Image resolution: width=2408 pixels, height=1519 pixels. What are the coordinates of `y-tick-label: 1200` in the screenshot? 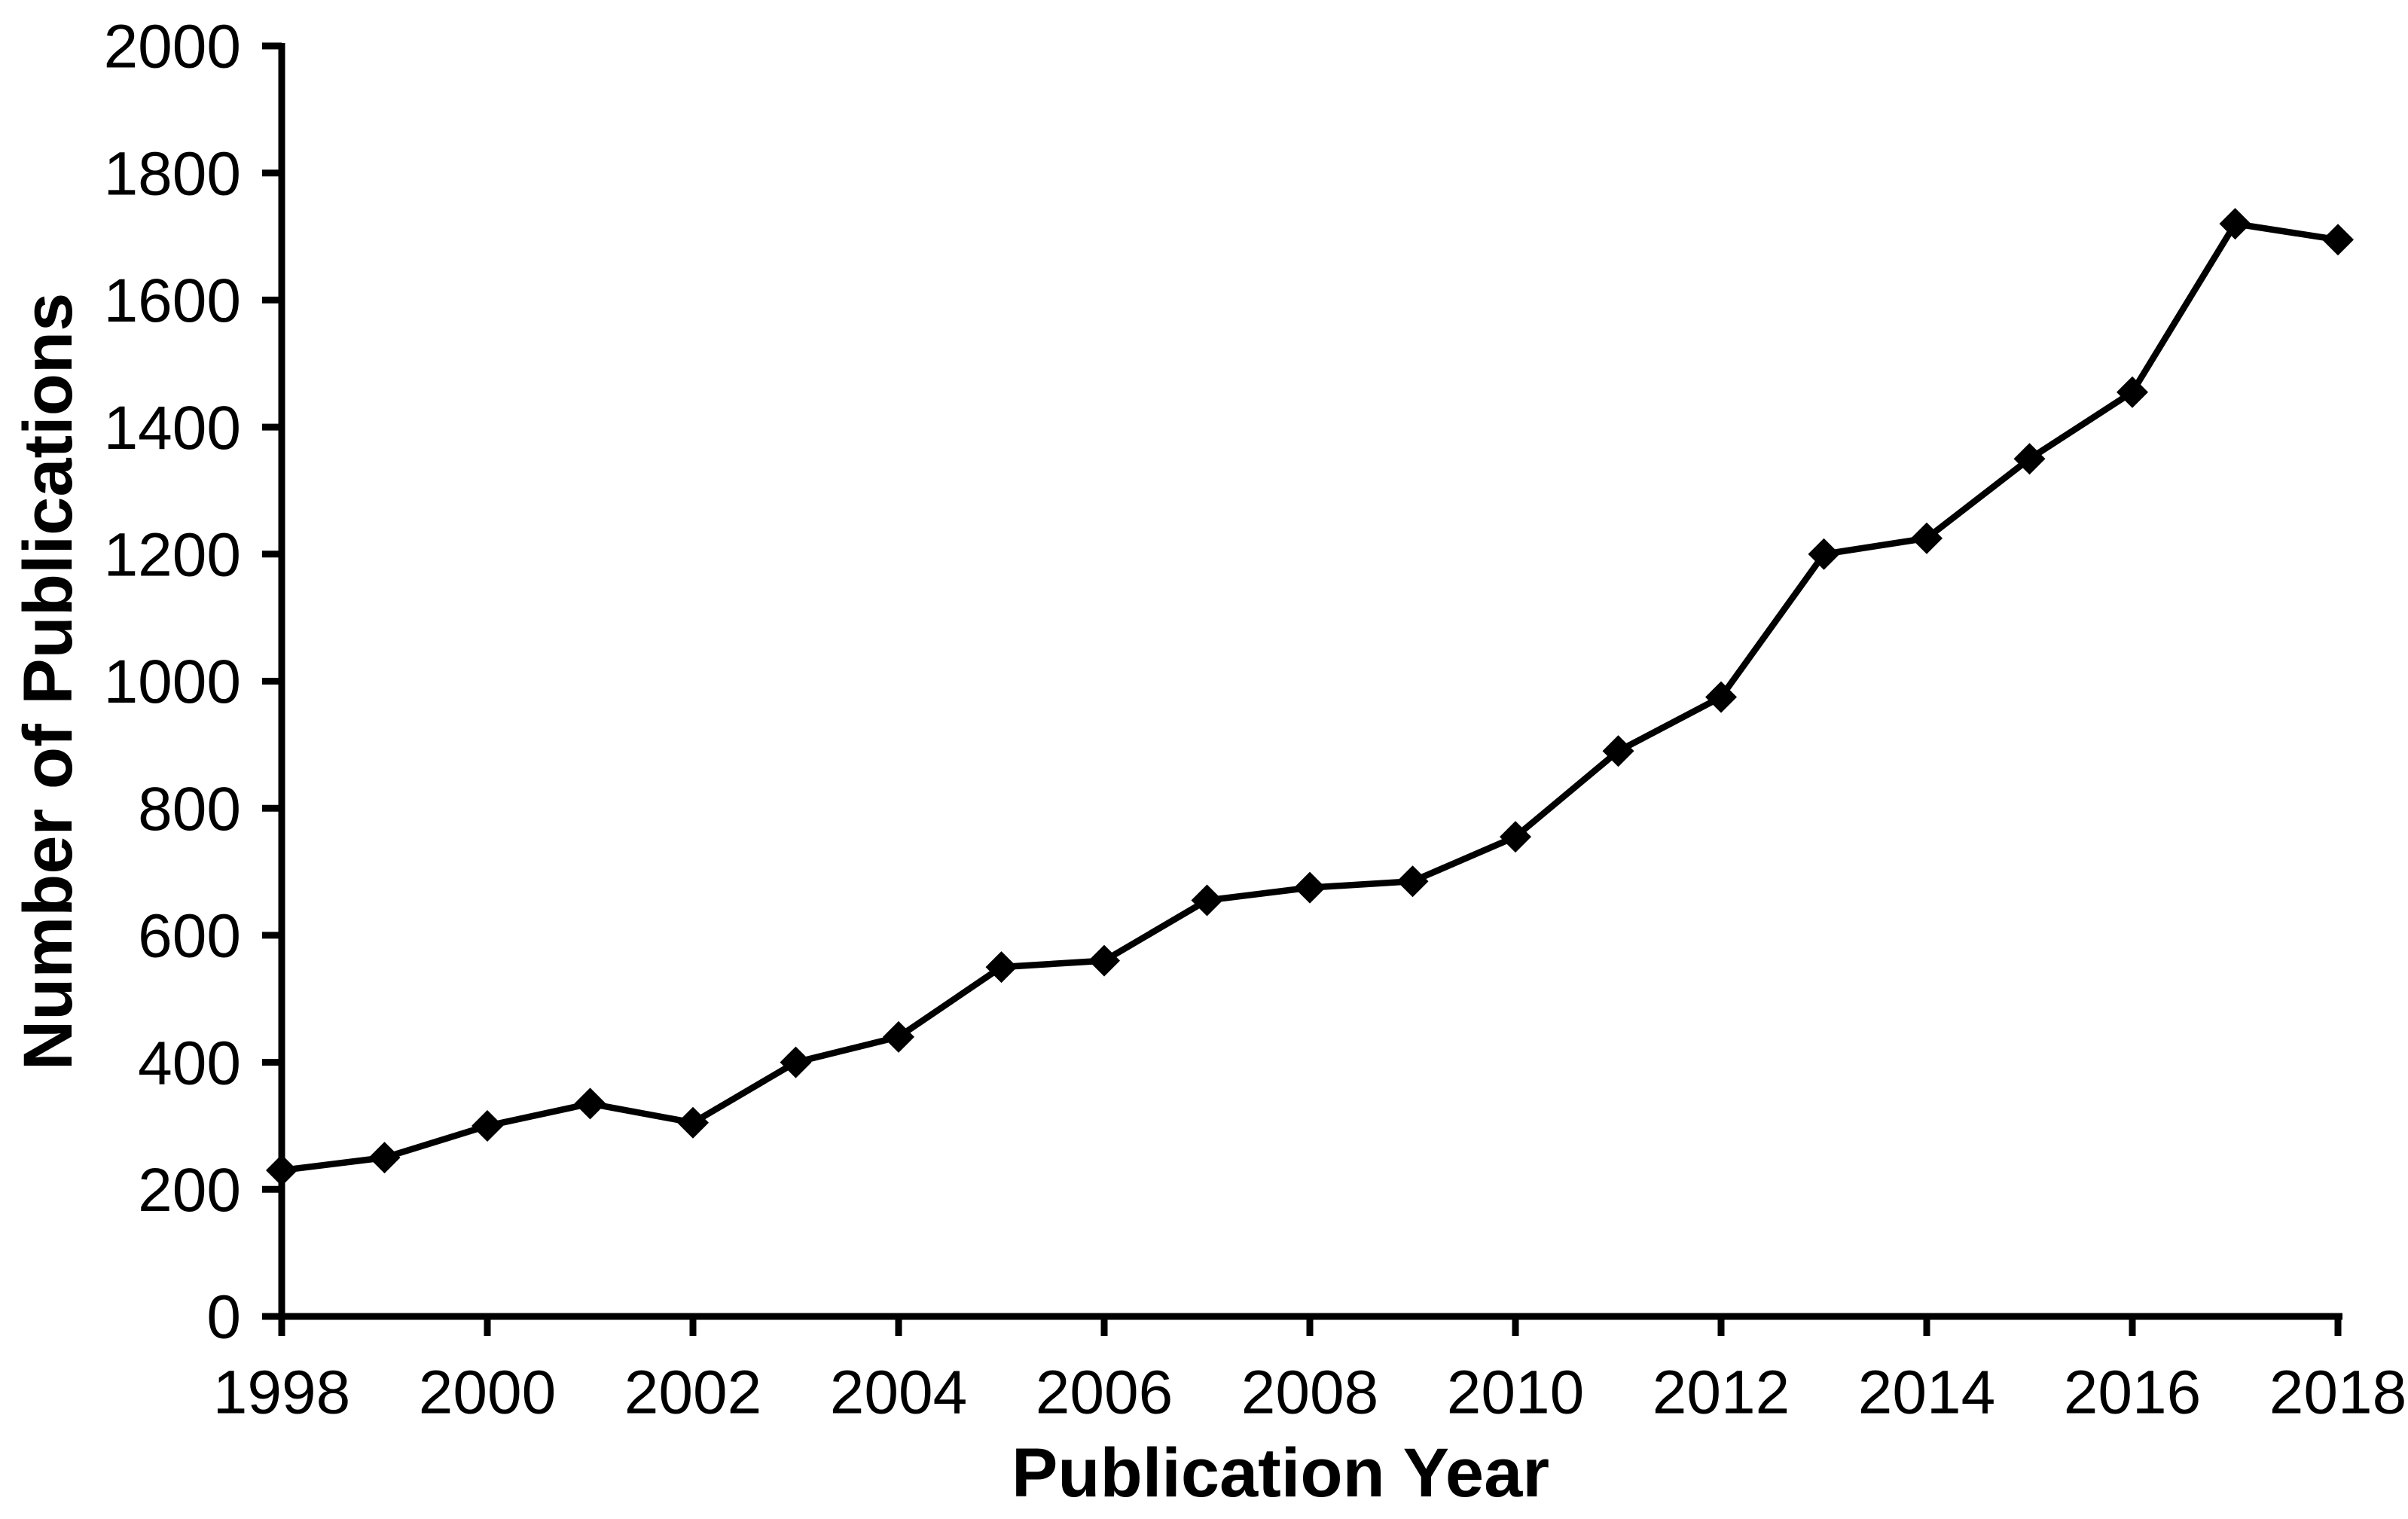 It's located at (172, 555).